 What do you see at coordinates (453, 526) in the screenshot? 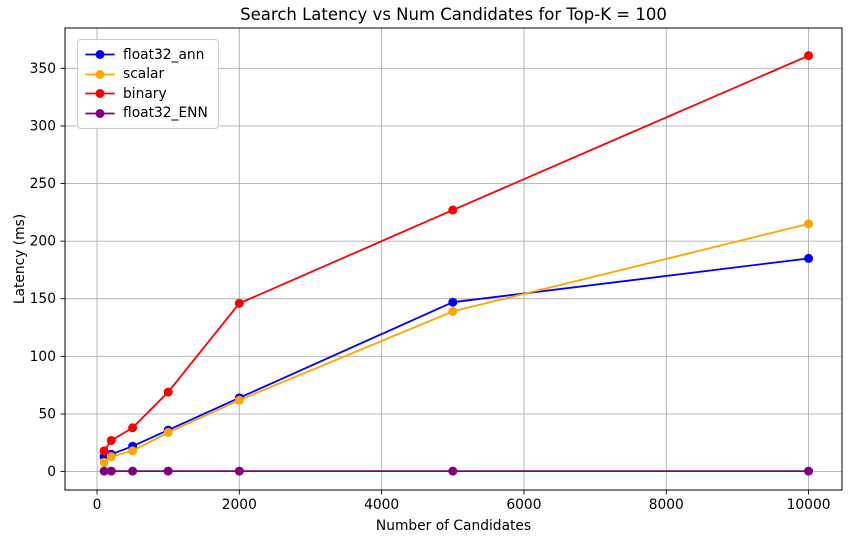
I see `x-axis-label: Number of Candidates` at bounding box center [453, 526].